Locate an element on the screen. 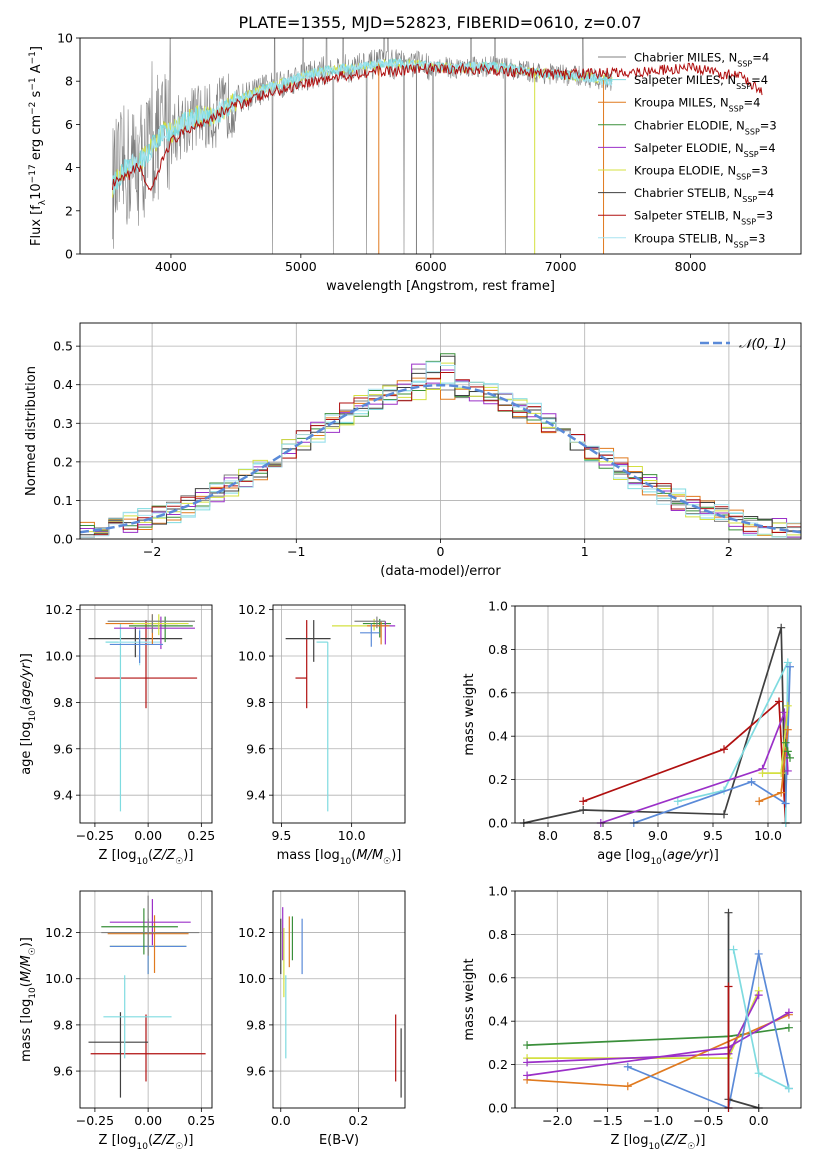  label-part: Flux [f is located at coordinates (36, 225).